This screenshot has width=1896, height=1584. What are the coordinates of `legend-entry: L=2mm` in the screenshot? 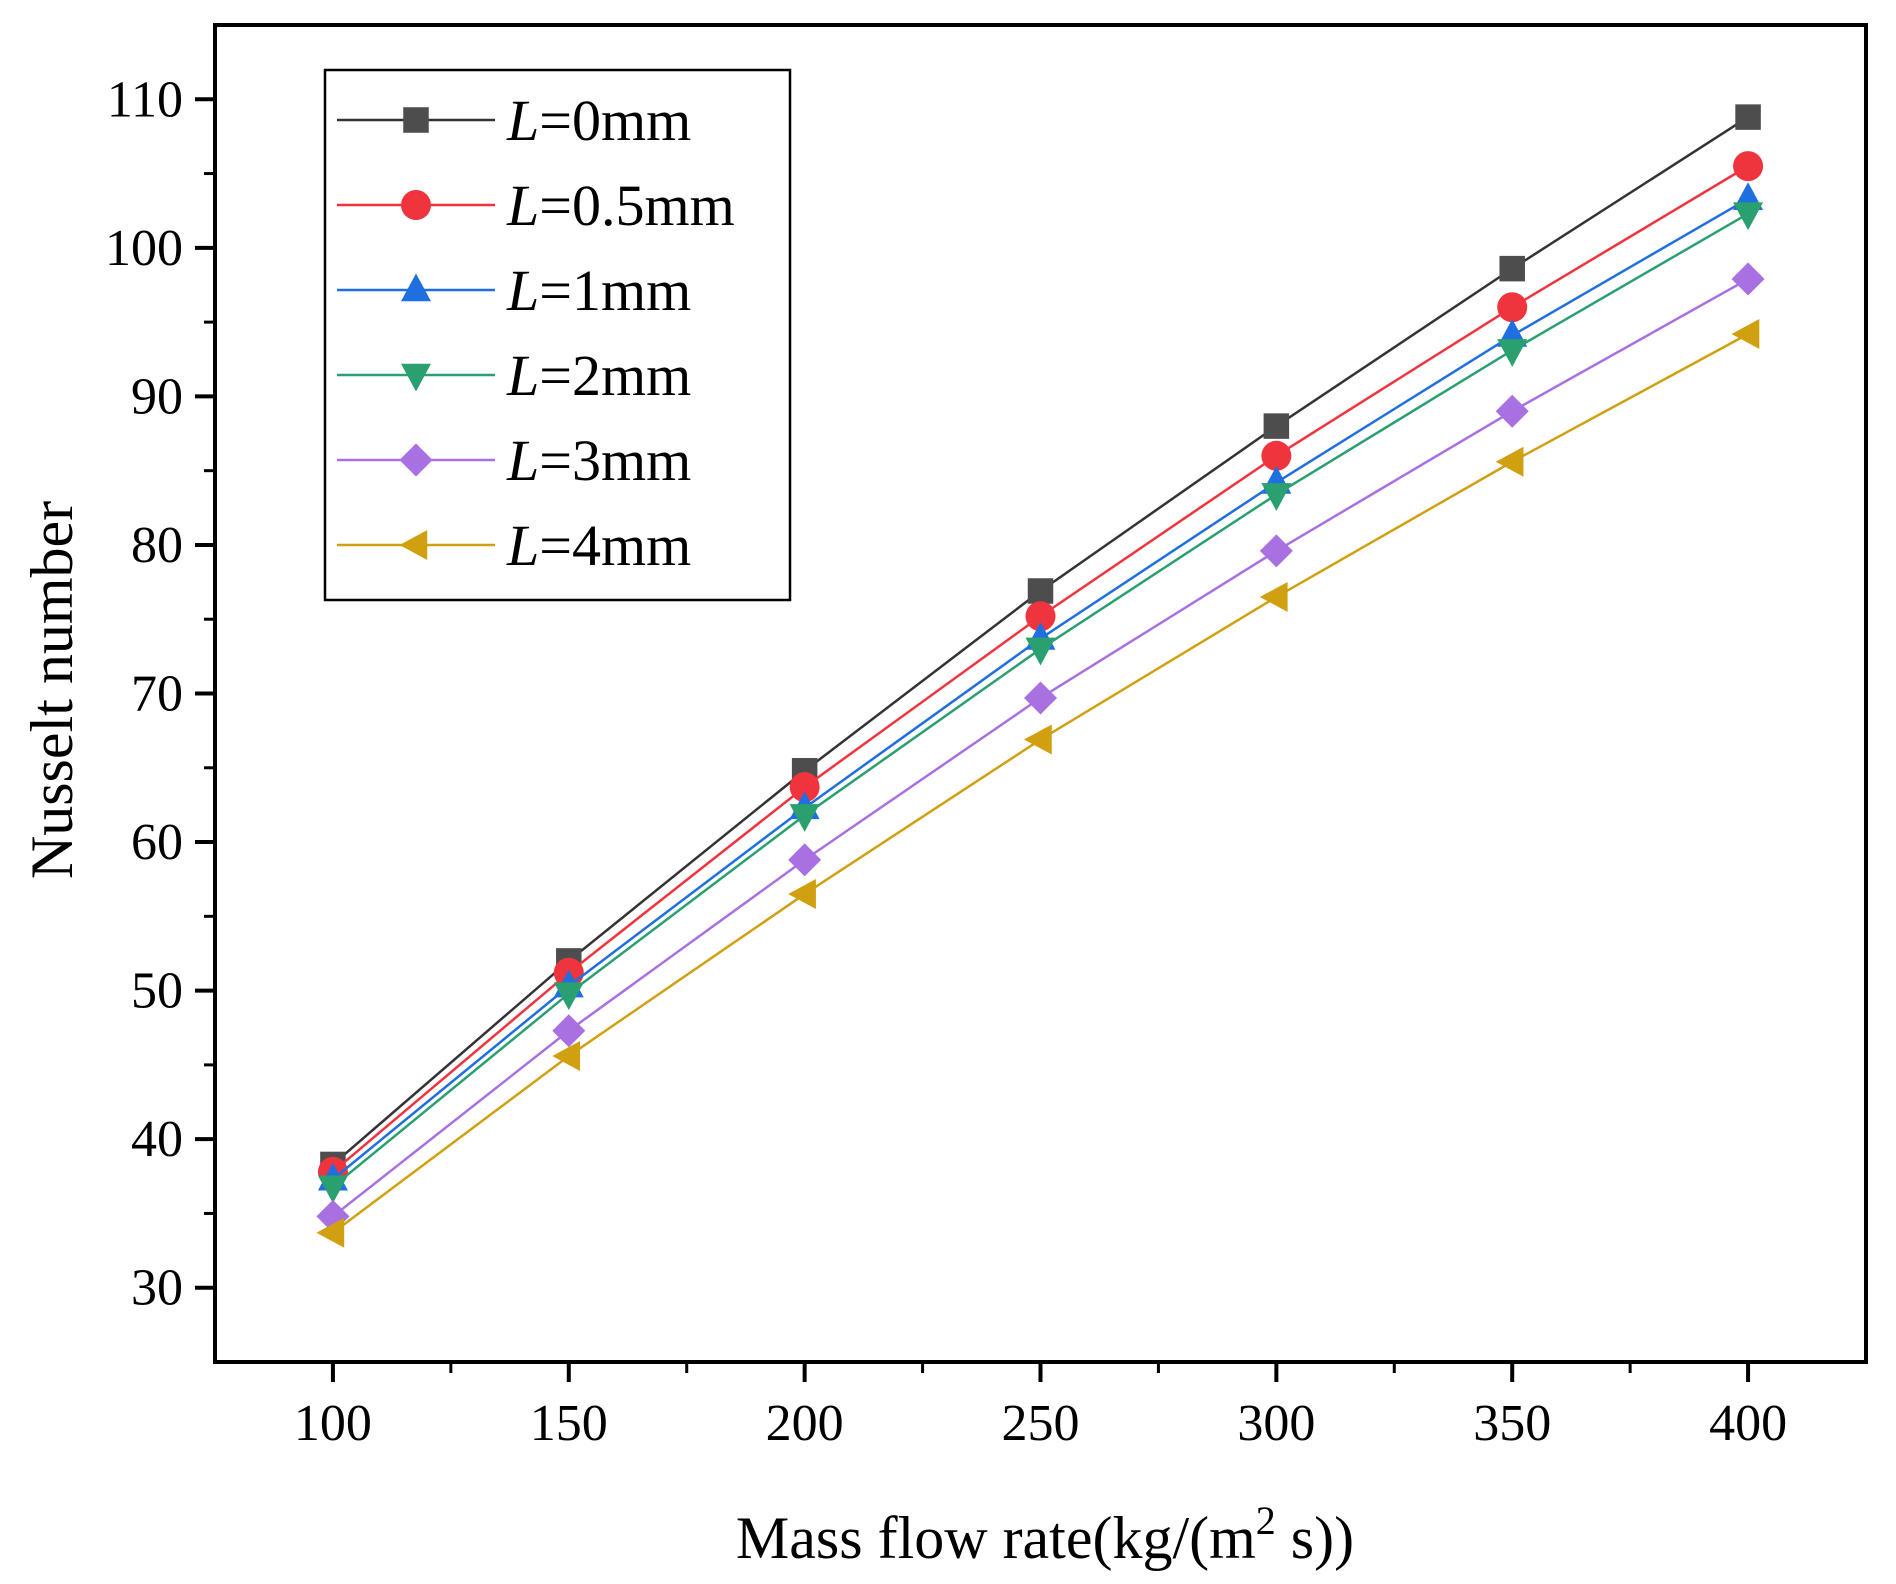 It's located at (514, 375).